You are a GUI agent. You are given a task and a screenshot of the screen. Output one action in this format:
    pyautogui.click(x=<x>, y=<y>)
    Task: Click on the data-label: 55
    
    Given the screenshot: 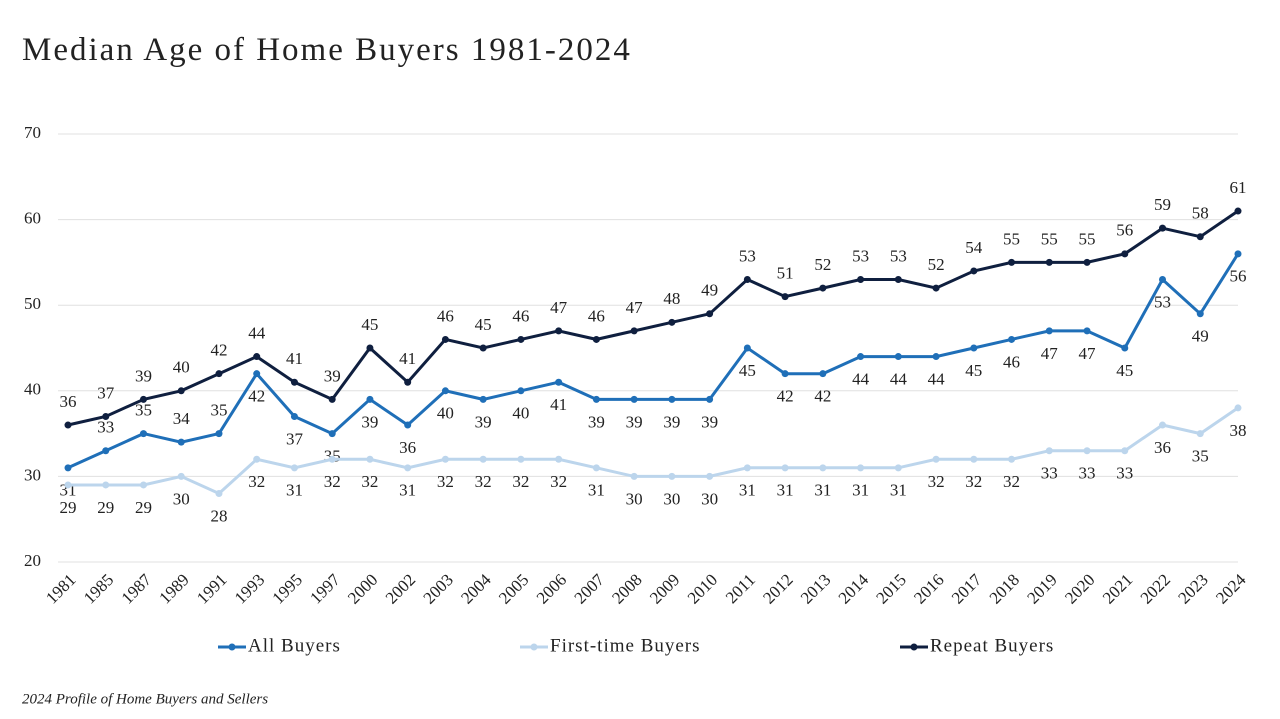 What is the action you would take?
    pyautogui.click(x=1011, y=238)
    